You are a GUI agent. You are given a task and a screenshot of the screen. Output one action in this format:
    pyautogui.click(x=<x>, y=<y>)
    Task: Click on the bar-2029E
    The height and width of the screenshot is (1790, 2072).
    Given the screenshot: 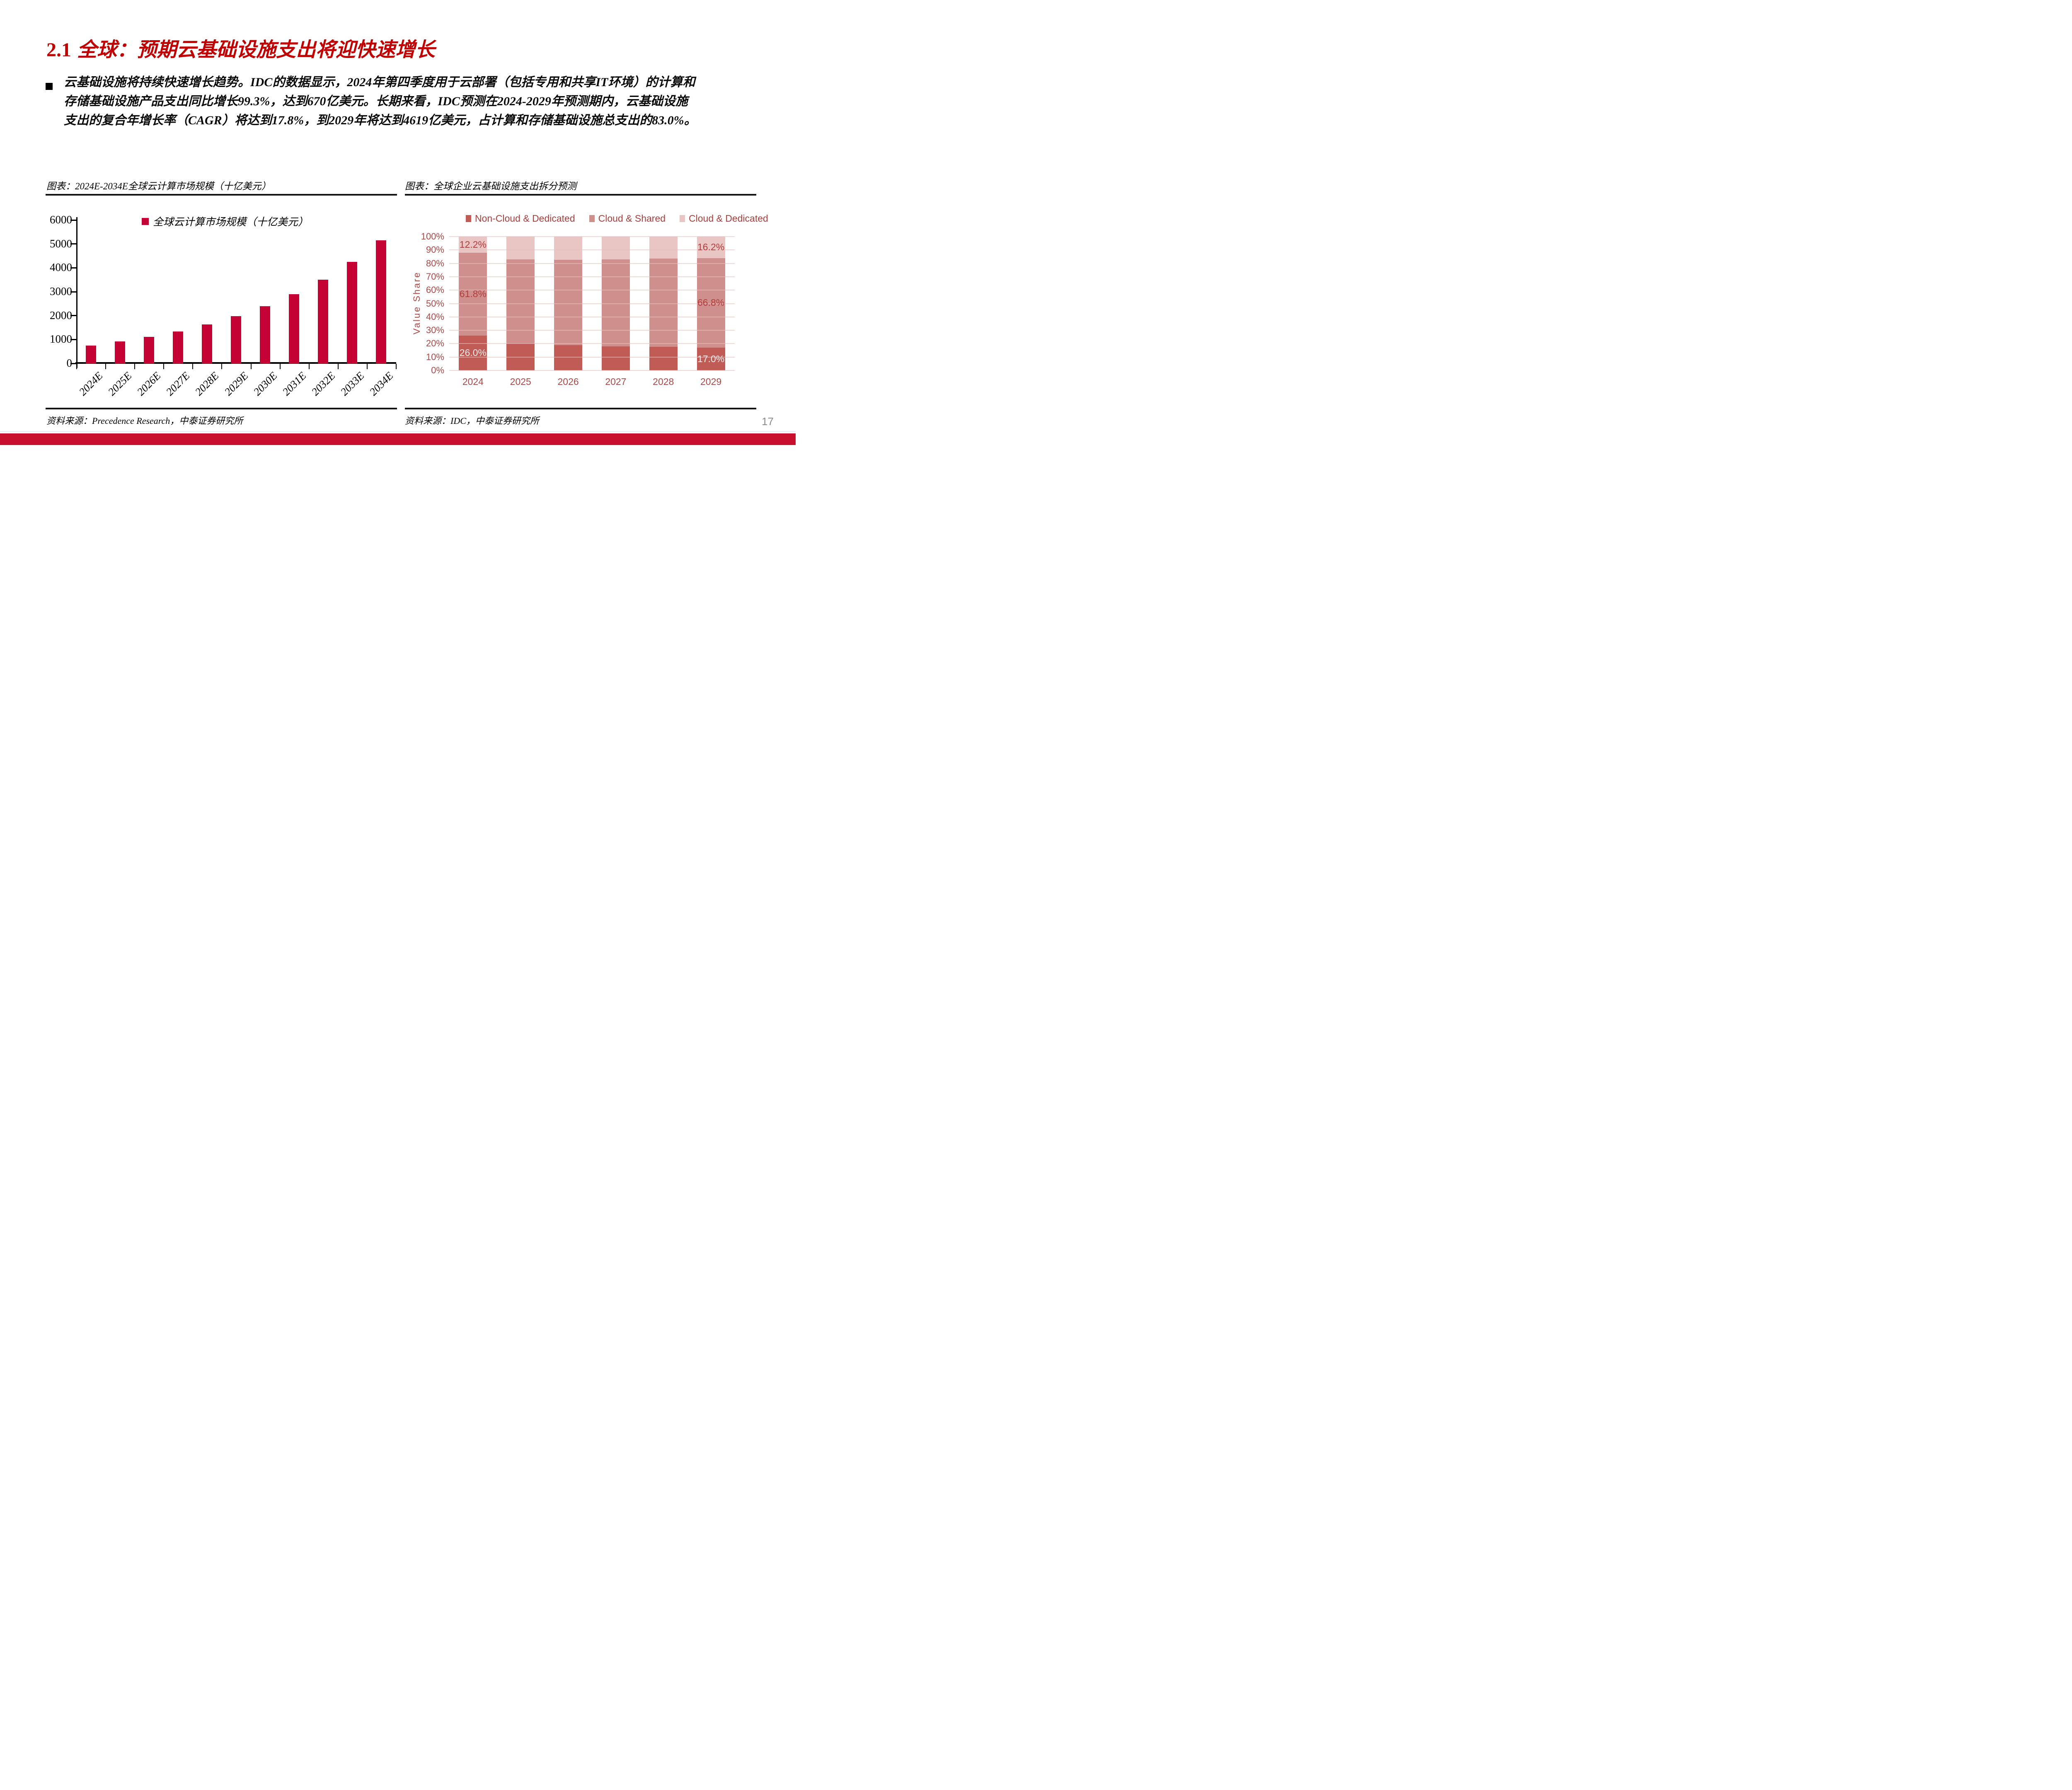 What is the action you would take?
    pyautogui.click(x=236, y=340)
    